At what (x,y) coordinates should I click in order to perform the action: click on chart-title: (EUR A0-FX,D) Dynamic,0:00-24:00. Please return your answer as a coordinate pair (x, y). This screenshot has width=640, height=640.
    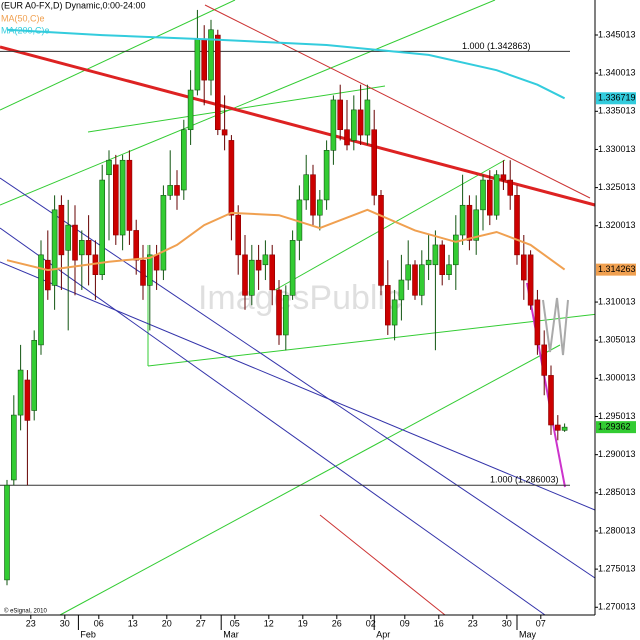
    Looking at the image, I should click on (73, 5).